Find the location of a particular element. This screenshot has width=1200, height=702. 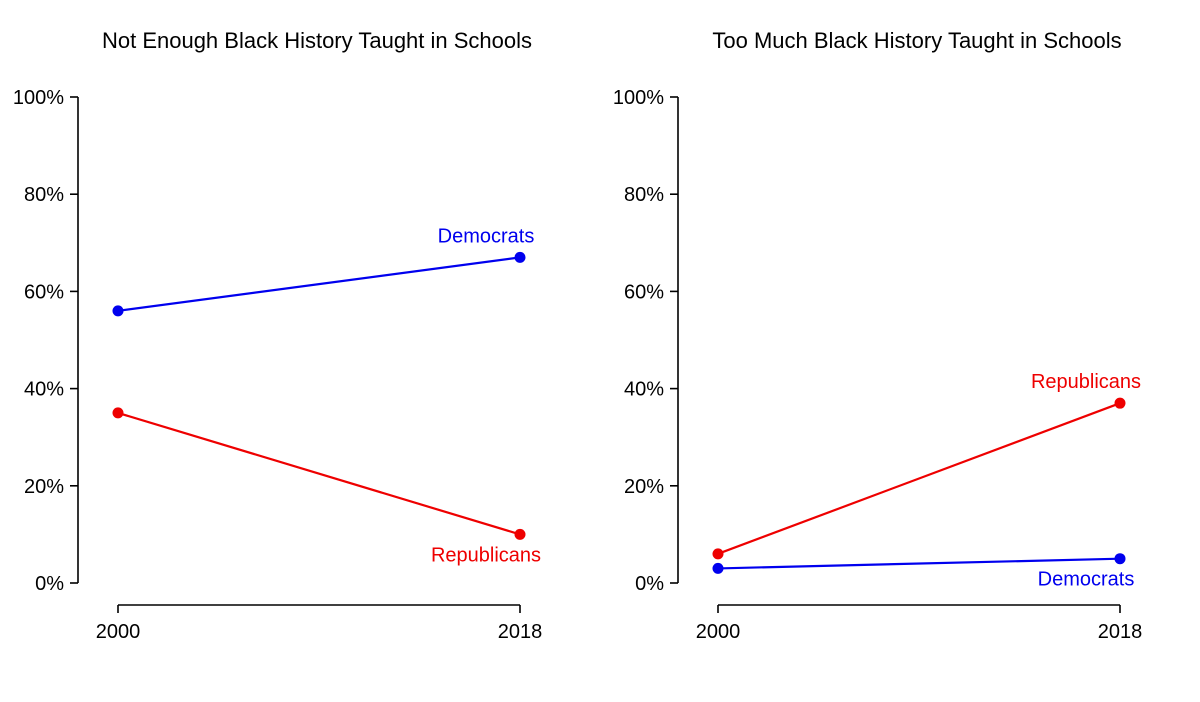

chart-title: Too Much Black History Taught in Schools is located at coordinates (916, 40).